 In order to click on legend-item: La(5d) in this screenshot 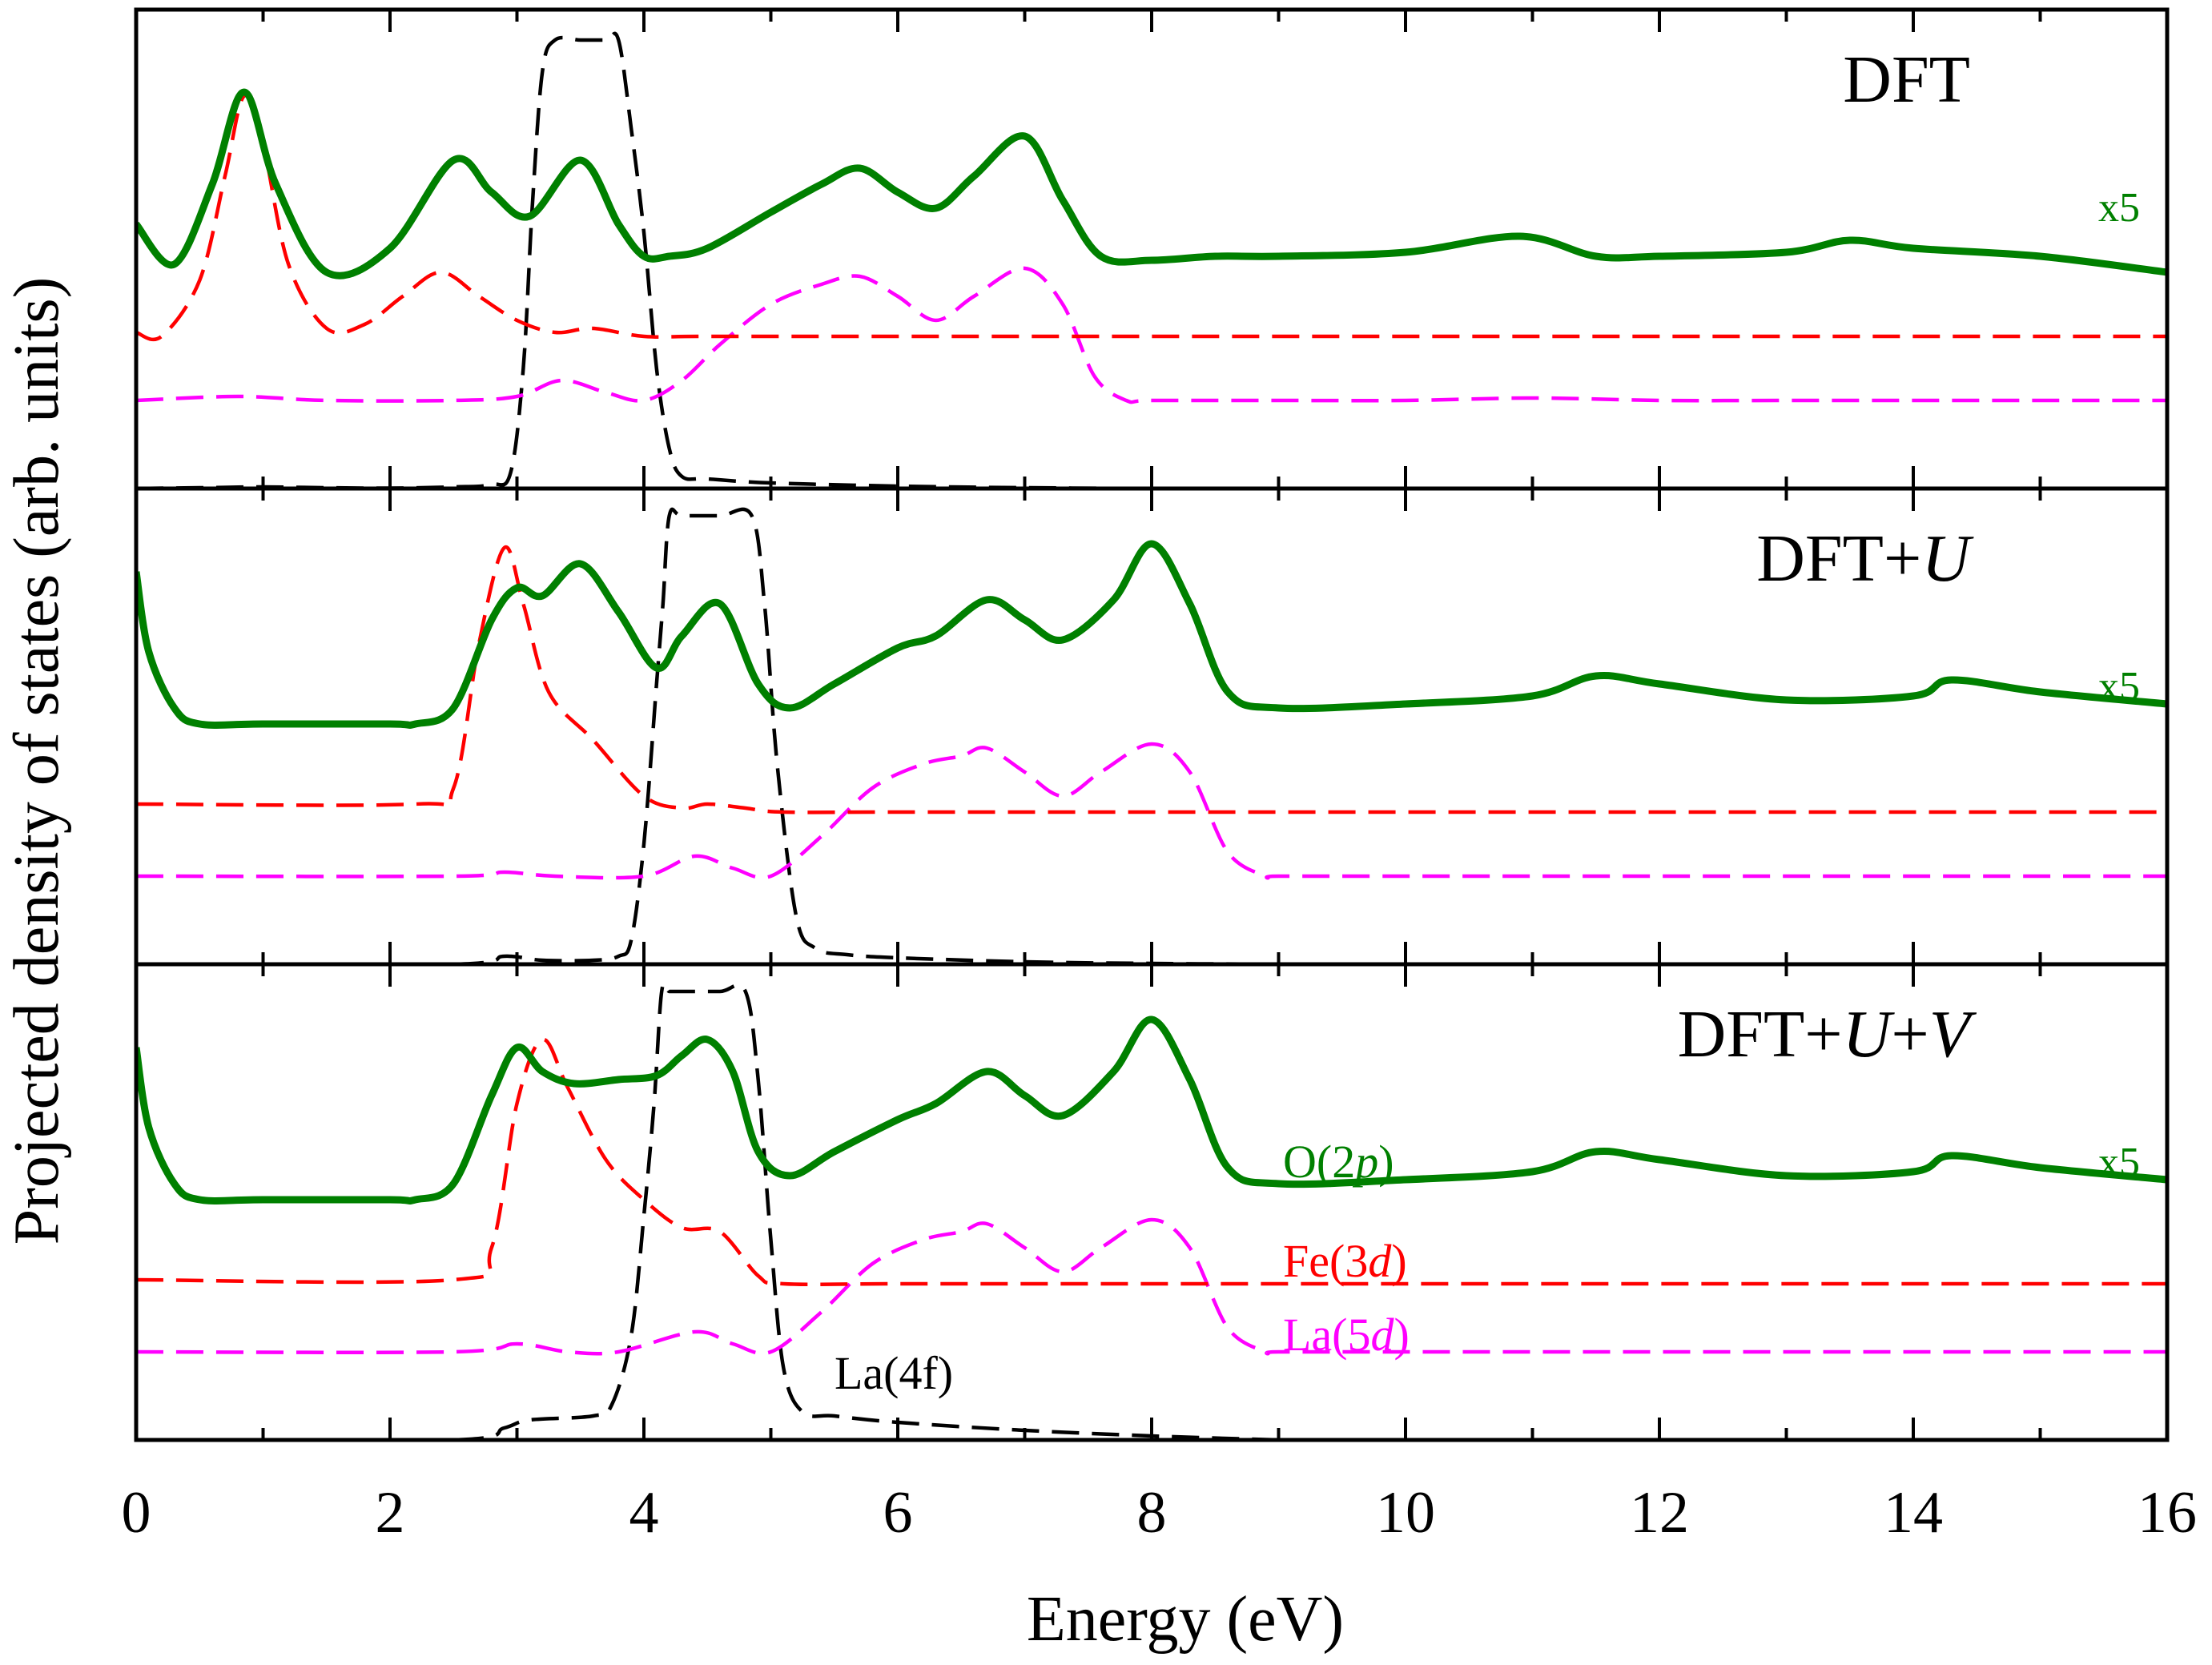, I will do `click(1347, 1335)`.